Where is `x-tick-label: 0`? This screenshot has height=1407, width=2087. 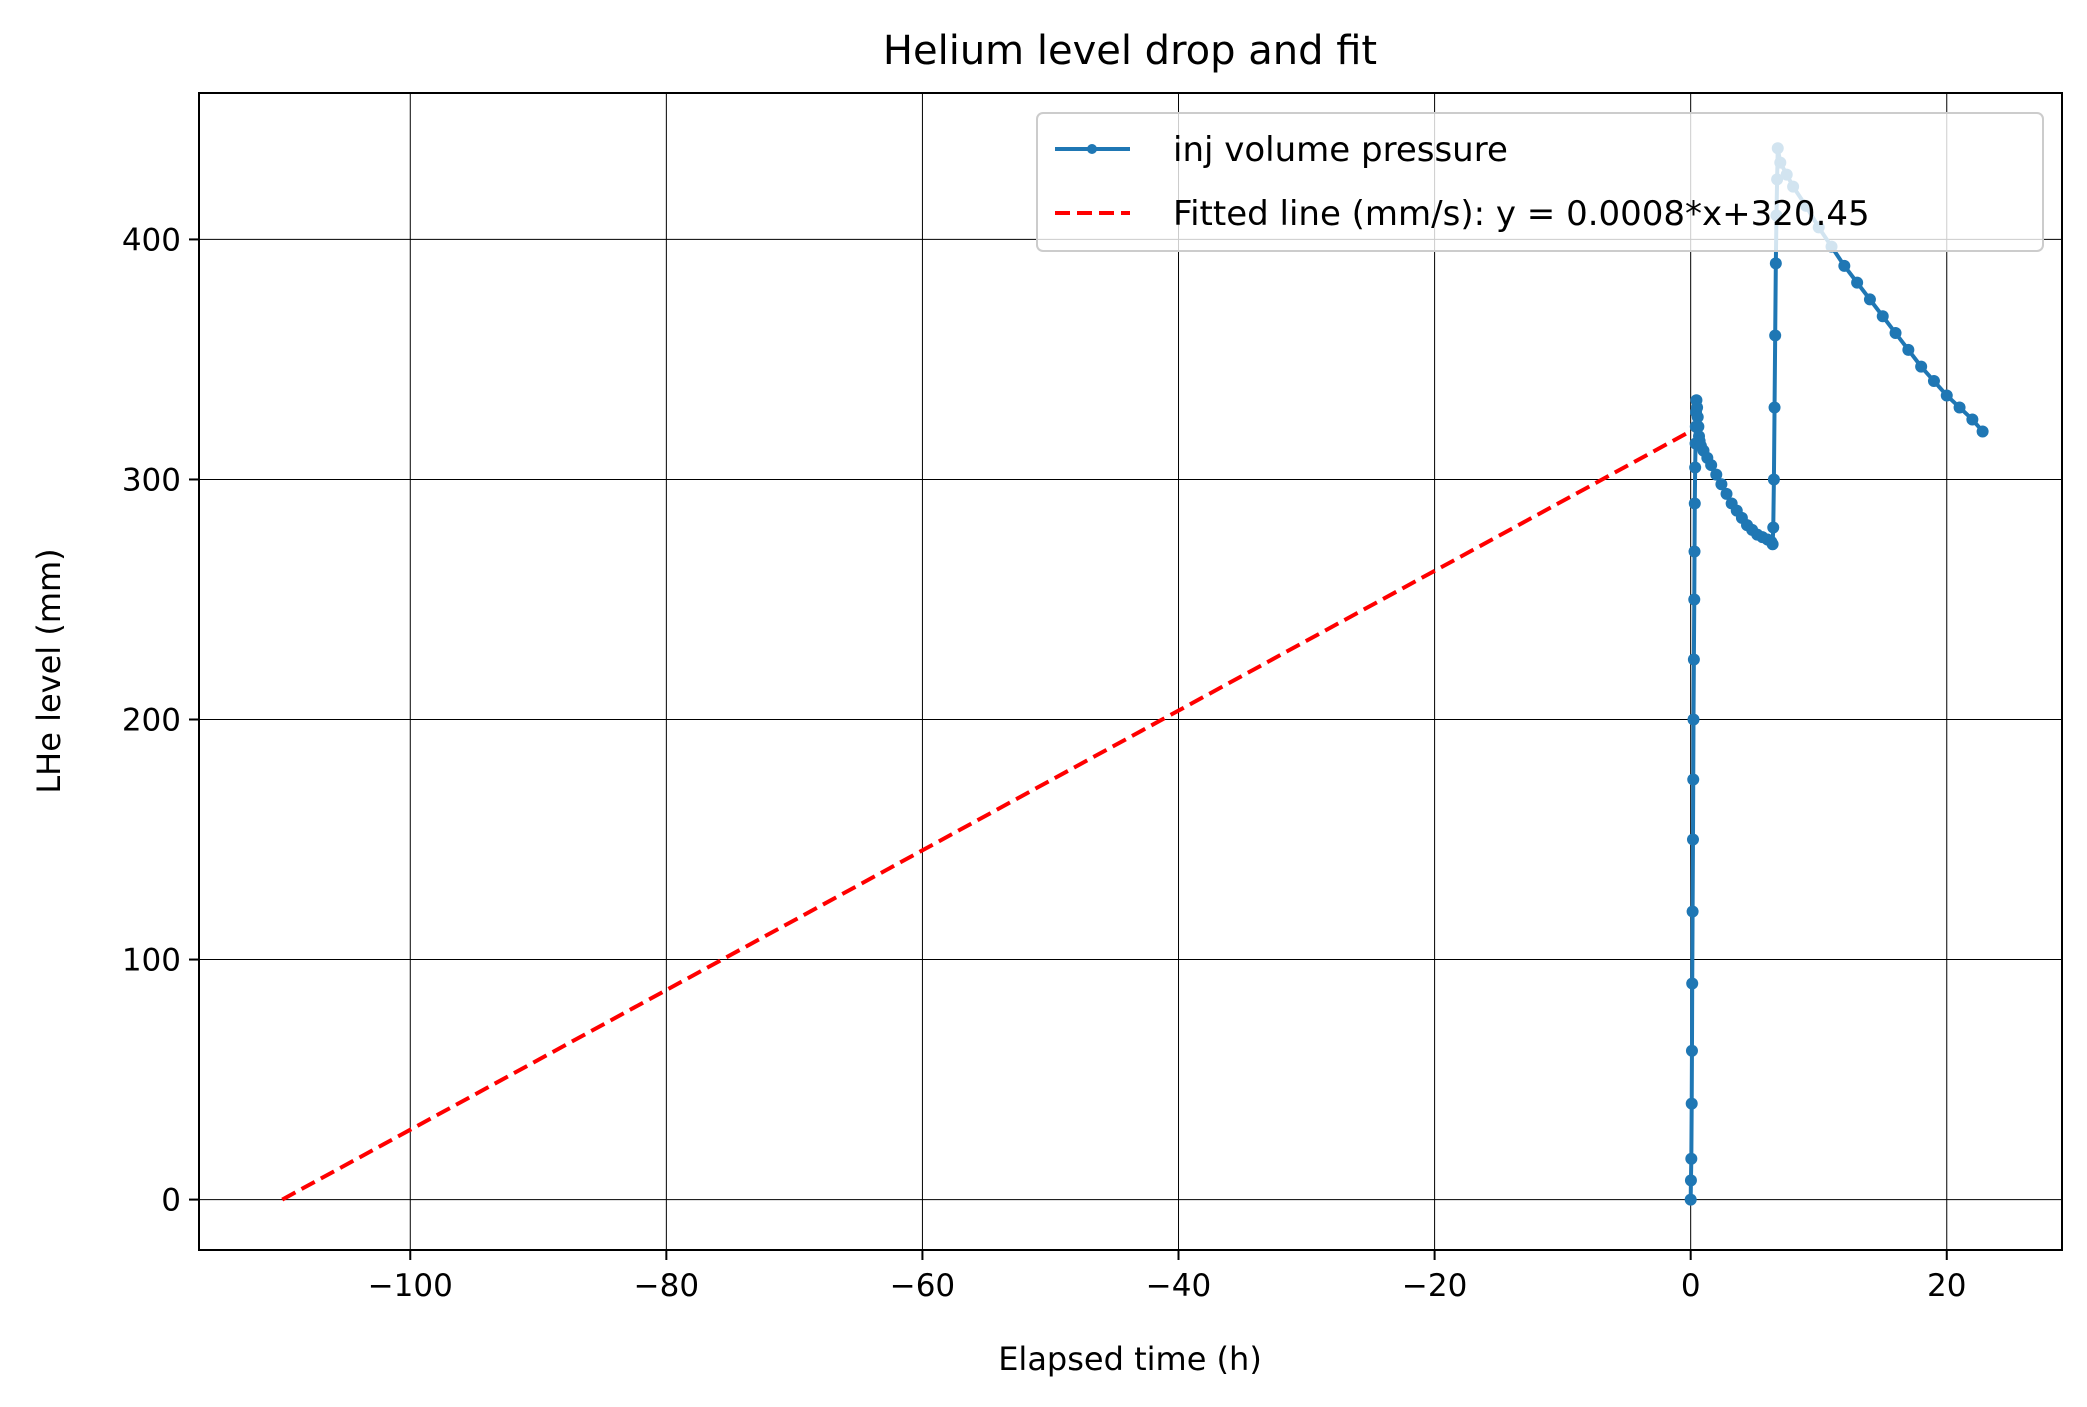
x-tick-label: 0 is located at coordinates (1691, 1286).